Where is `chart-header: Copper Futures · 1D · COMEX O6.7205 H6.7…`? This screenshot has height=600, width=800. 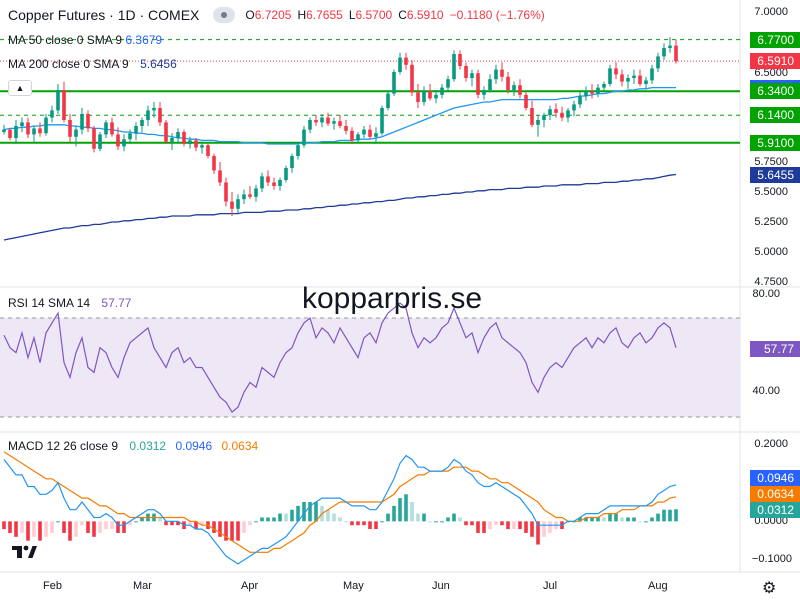 chart-header: Copper Futures · 1D · COMEX O6.7205 H6.7… is located at coordinates (276, 15).